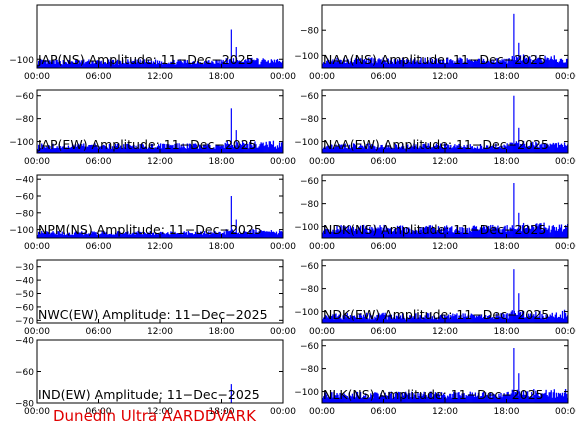  What do you see at coordinates (149, 394) in the screenshot?
I see `panel-title: IND(EW) Amplitude: 11−Dec−2025` at bounding box center [149, 394].